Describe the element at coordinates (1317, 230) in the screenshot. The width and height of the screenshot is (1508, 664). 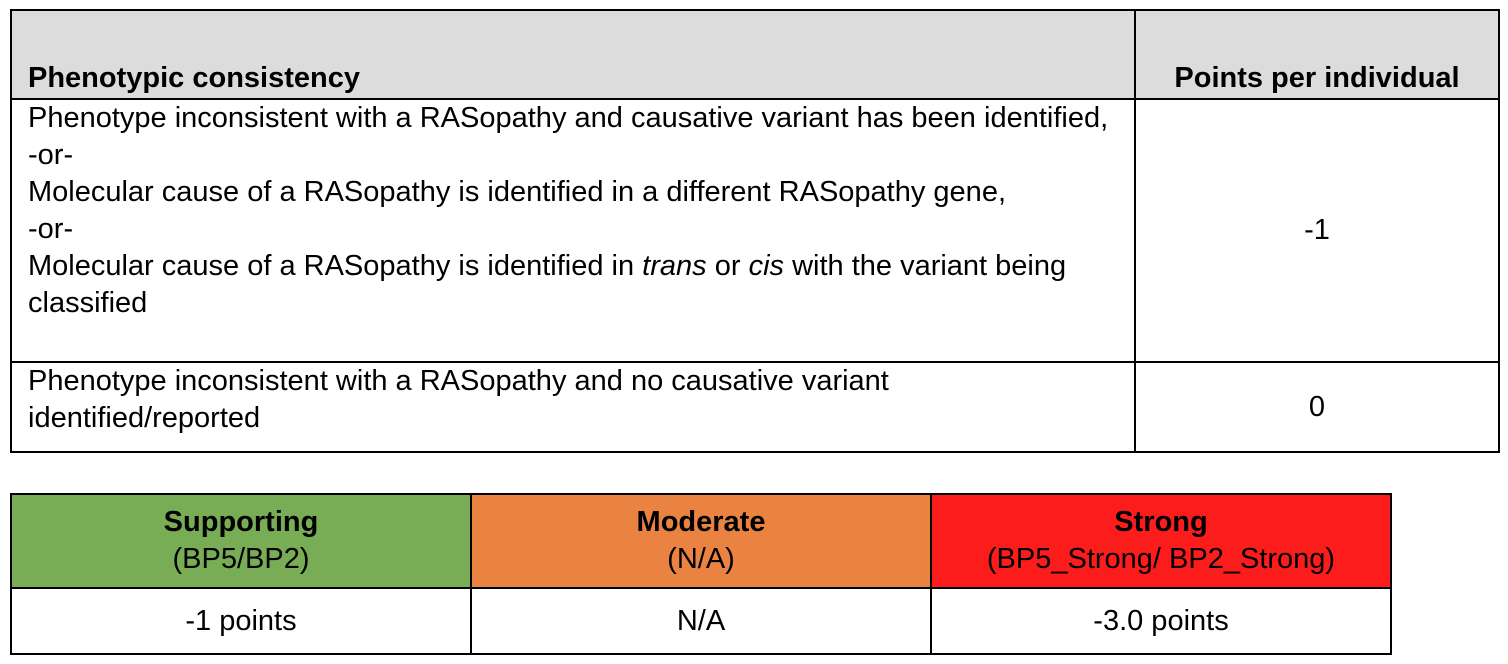
I see `points-cell: -1` at that location.